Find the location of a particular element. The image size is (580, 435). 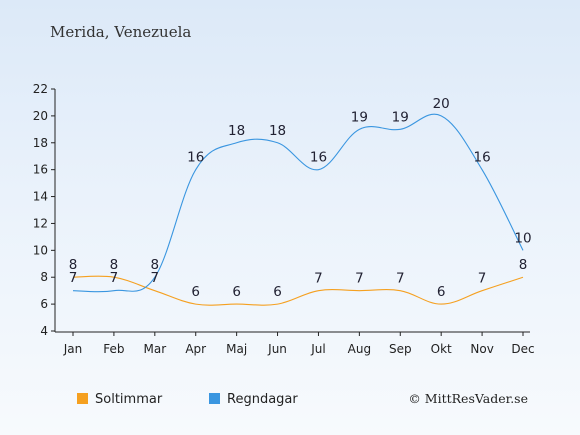

y-tick-label: 12 is located at coordinates (40, 223).